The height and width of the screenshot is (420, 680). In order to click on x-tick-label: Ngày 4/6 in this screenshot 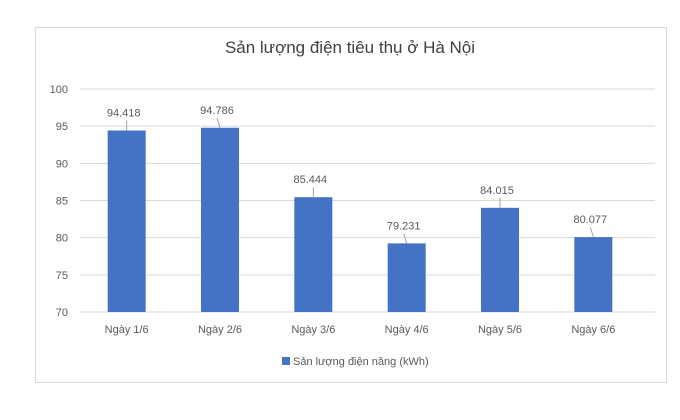, I will do `click(407, 330)`.